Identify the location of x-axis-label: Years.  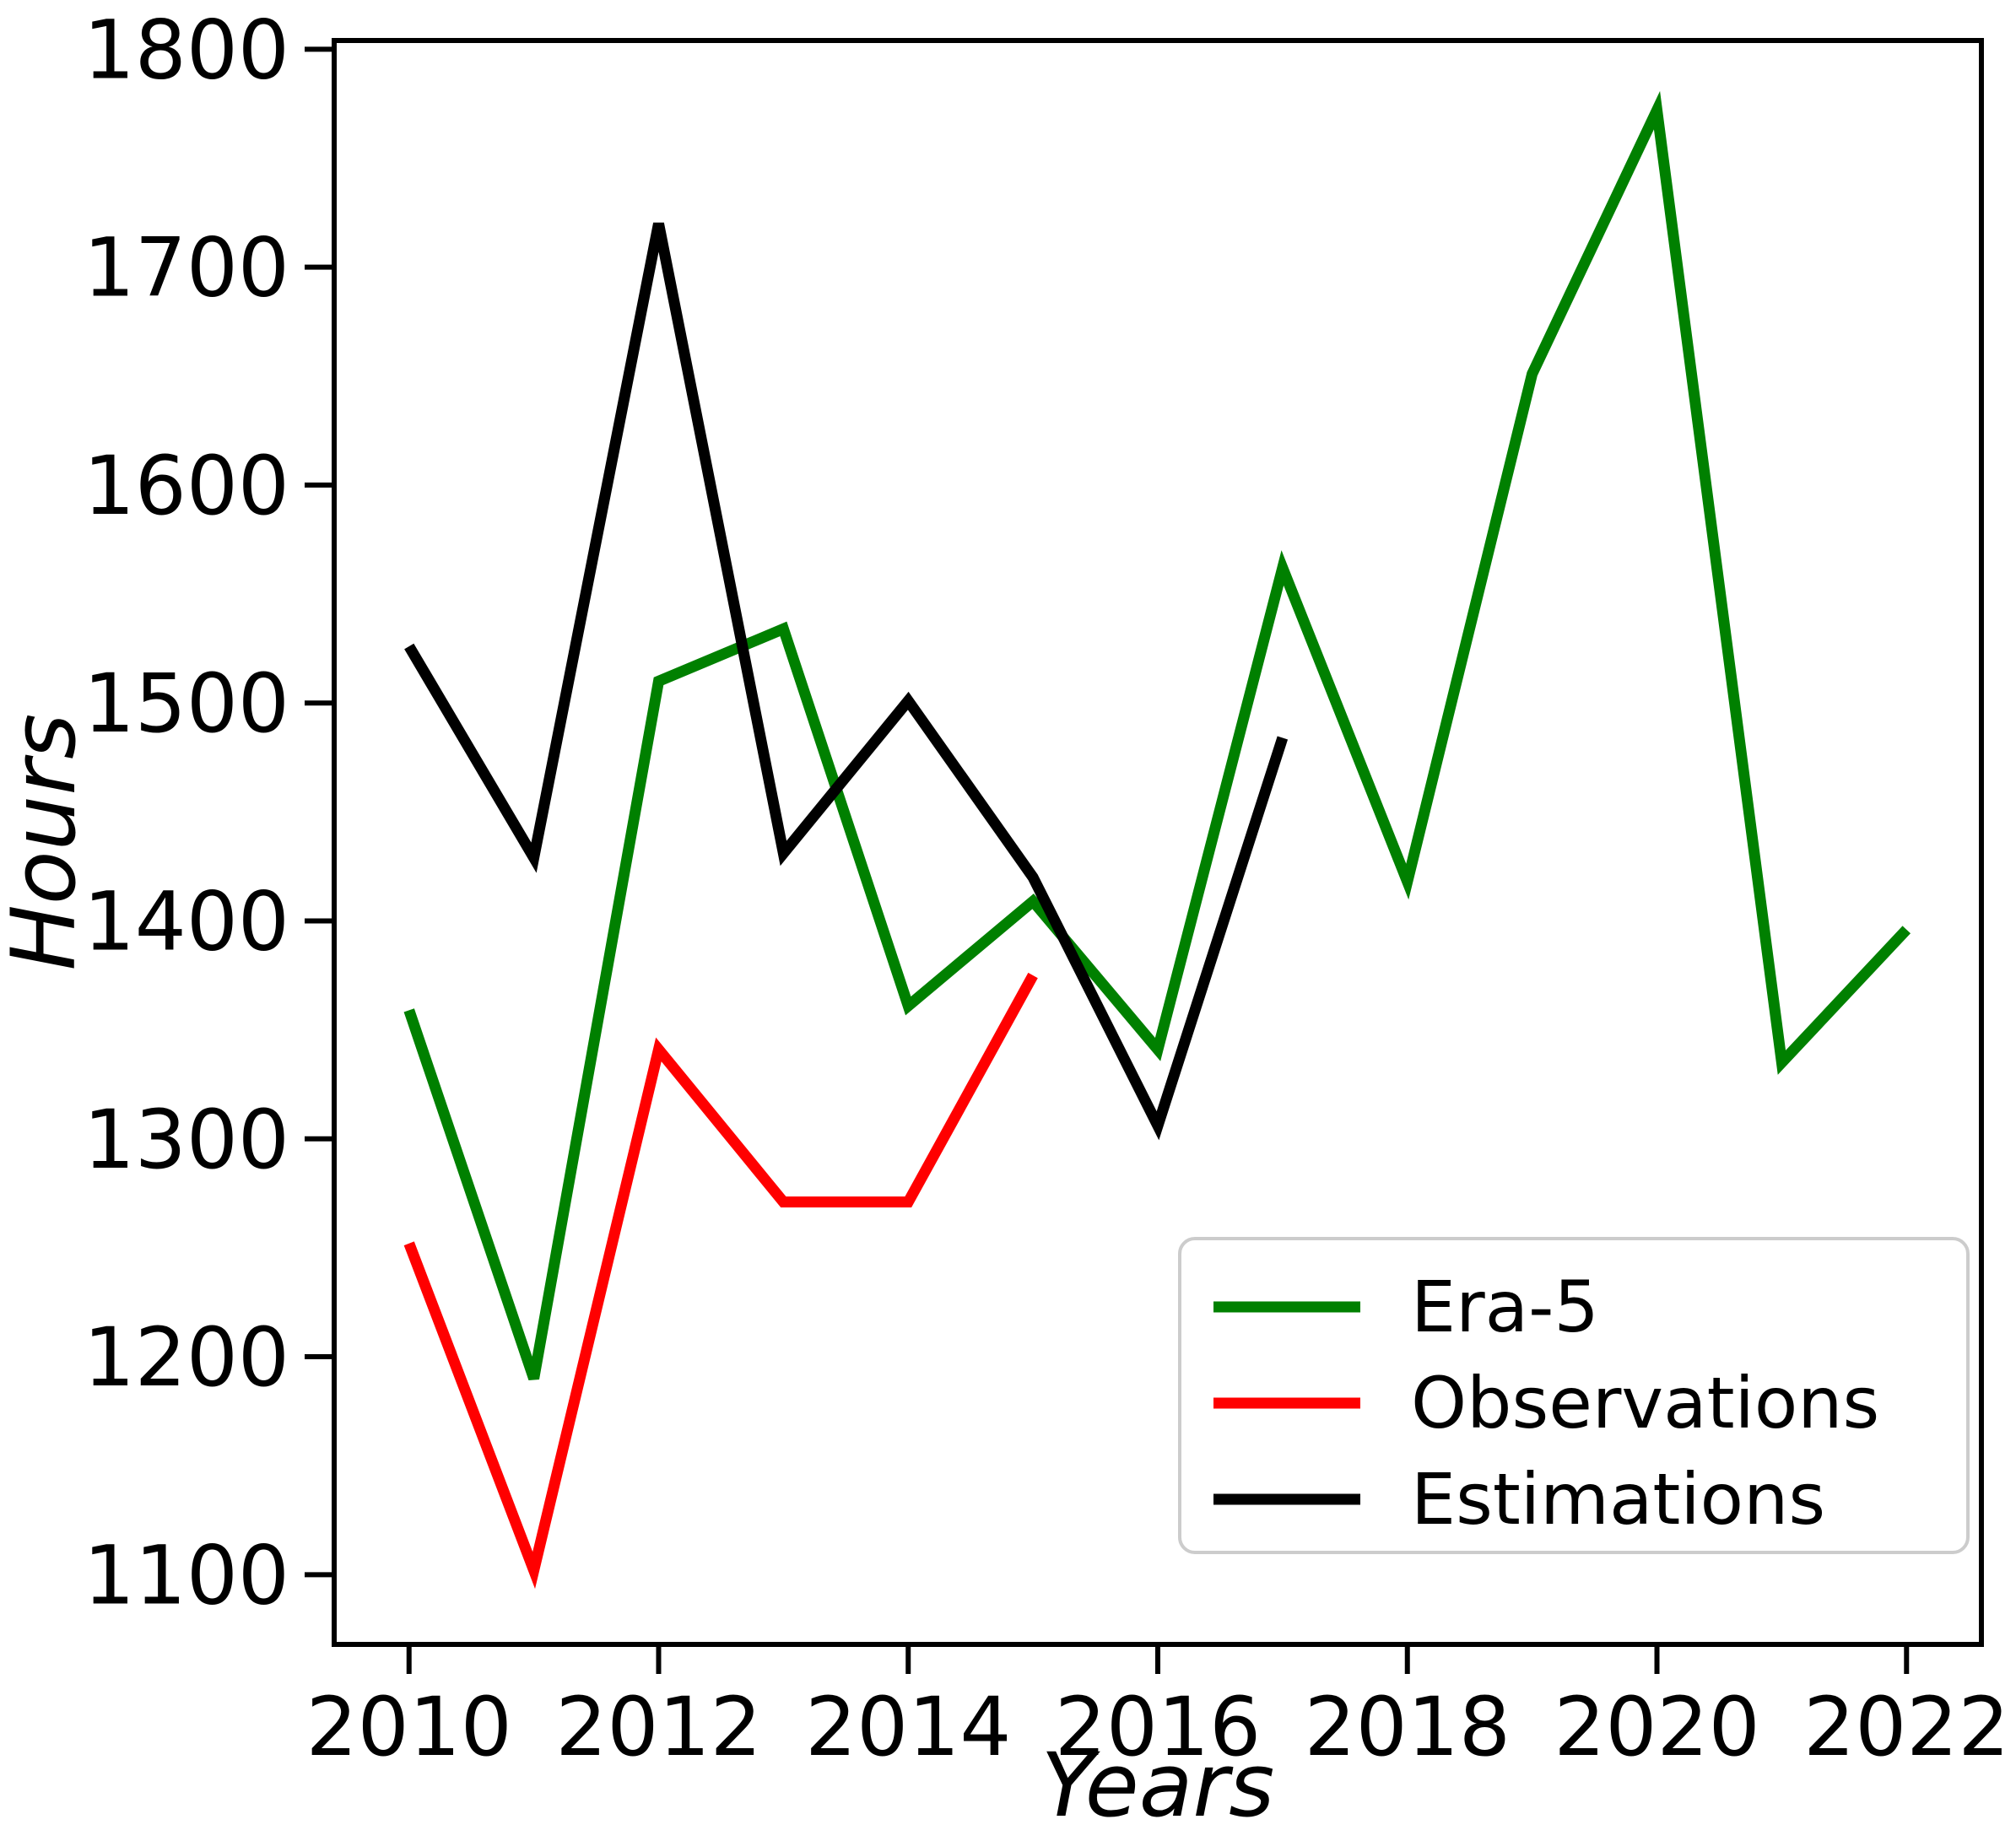
(1158, 1785).